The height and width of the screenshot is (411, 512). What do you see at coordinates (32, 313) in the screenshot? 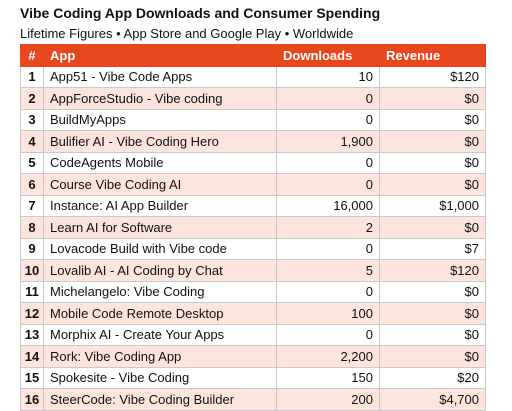
I see `cell-rank: 12` at bounding box center [32, 313].